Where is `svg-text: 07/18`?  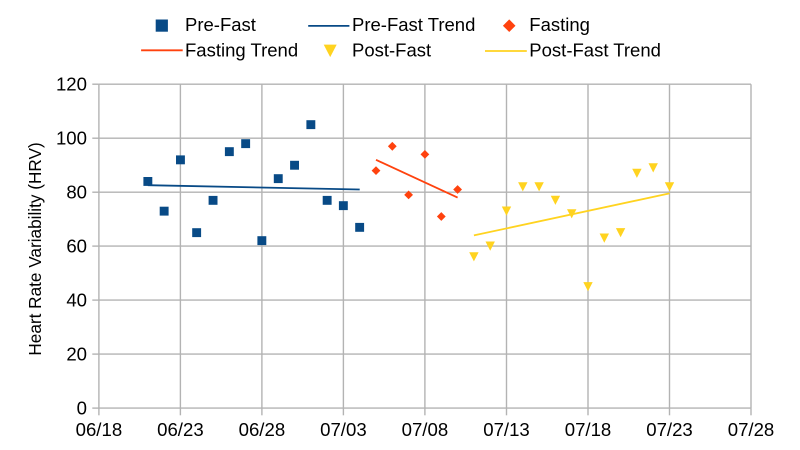
svg-text: 07/18 is located at coordinates (588, 429).